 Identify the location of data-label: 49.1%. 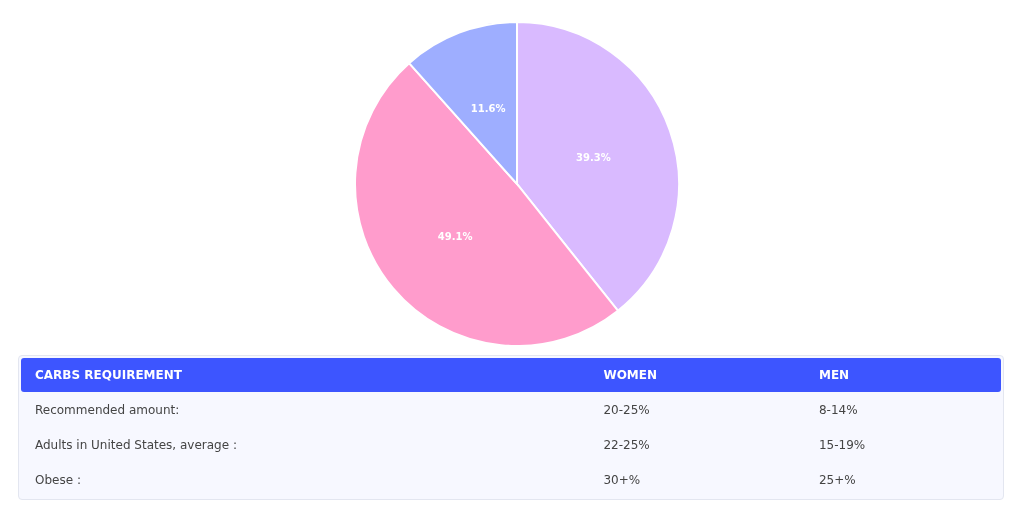
(455, 236).